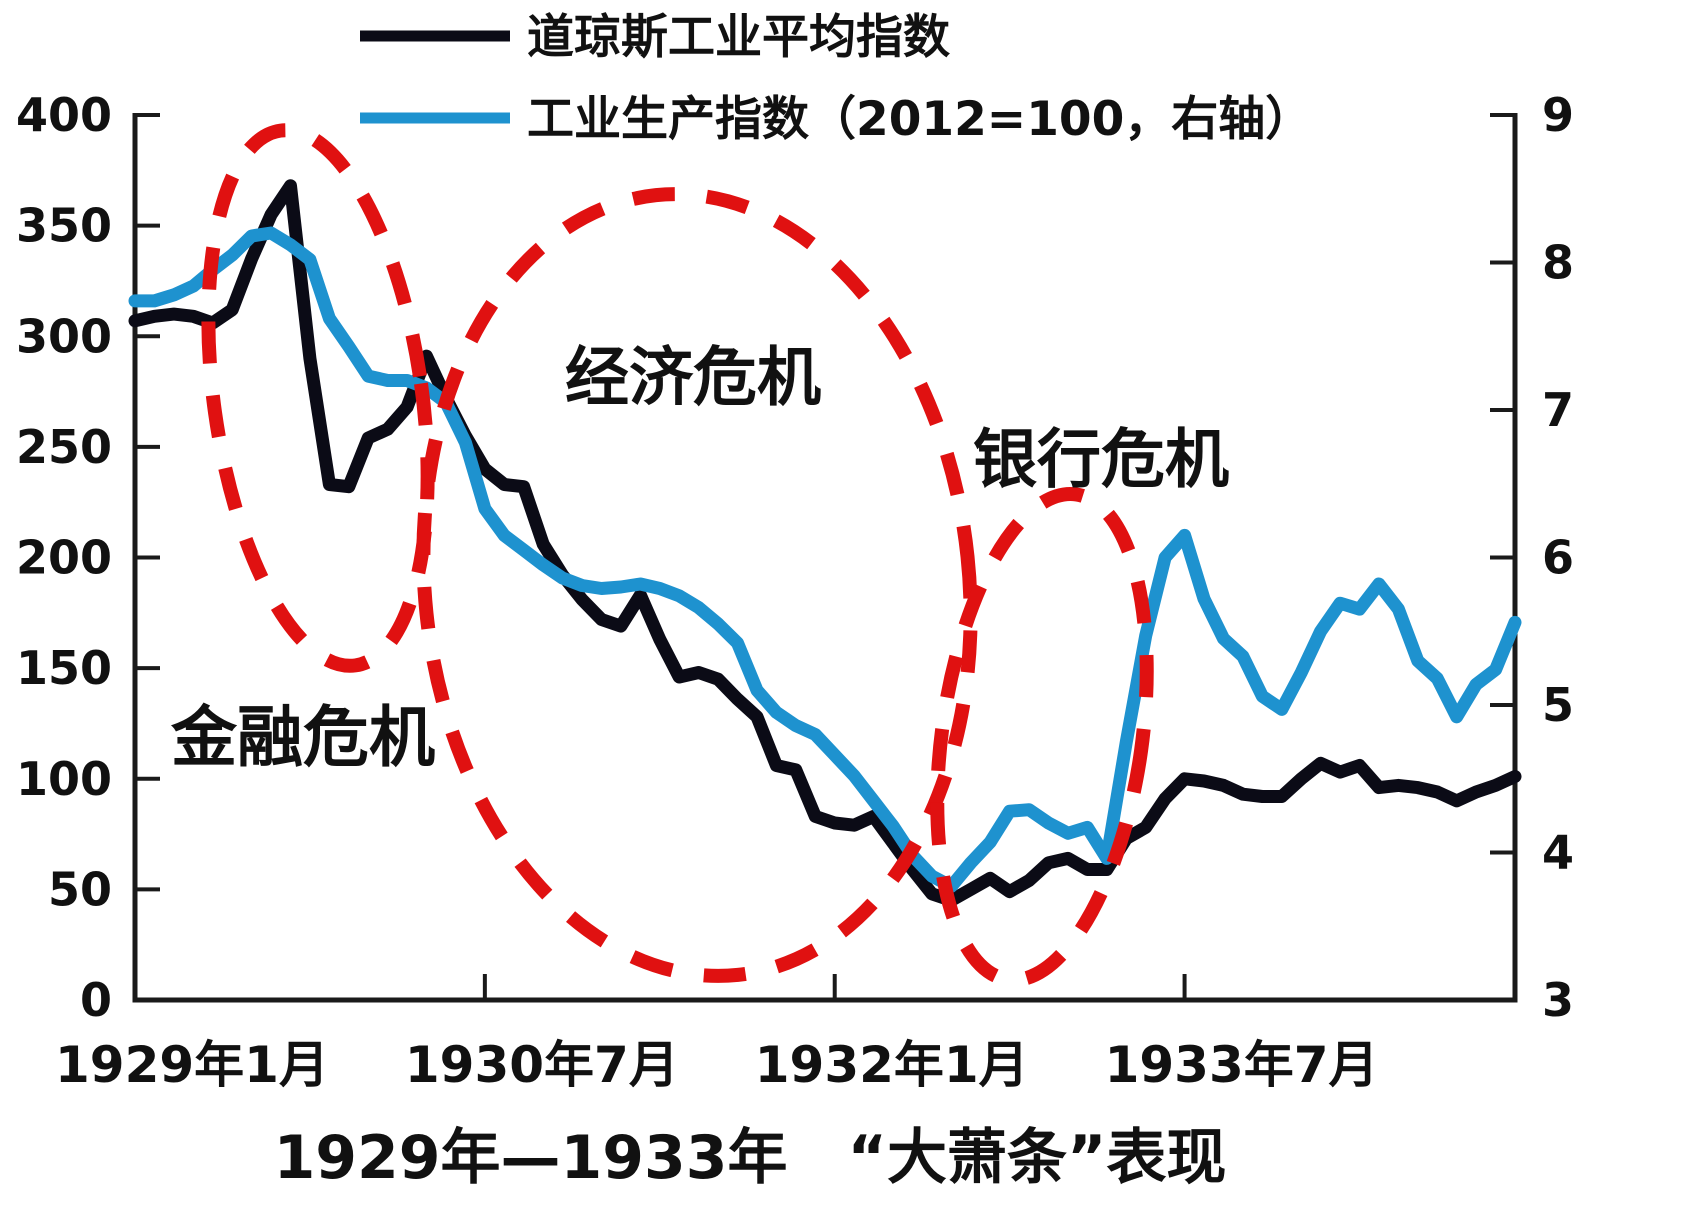  I want to click on left-axis-tick-label: 300, so click(64, 336).